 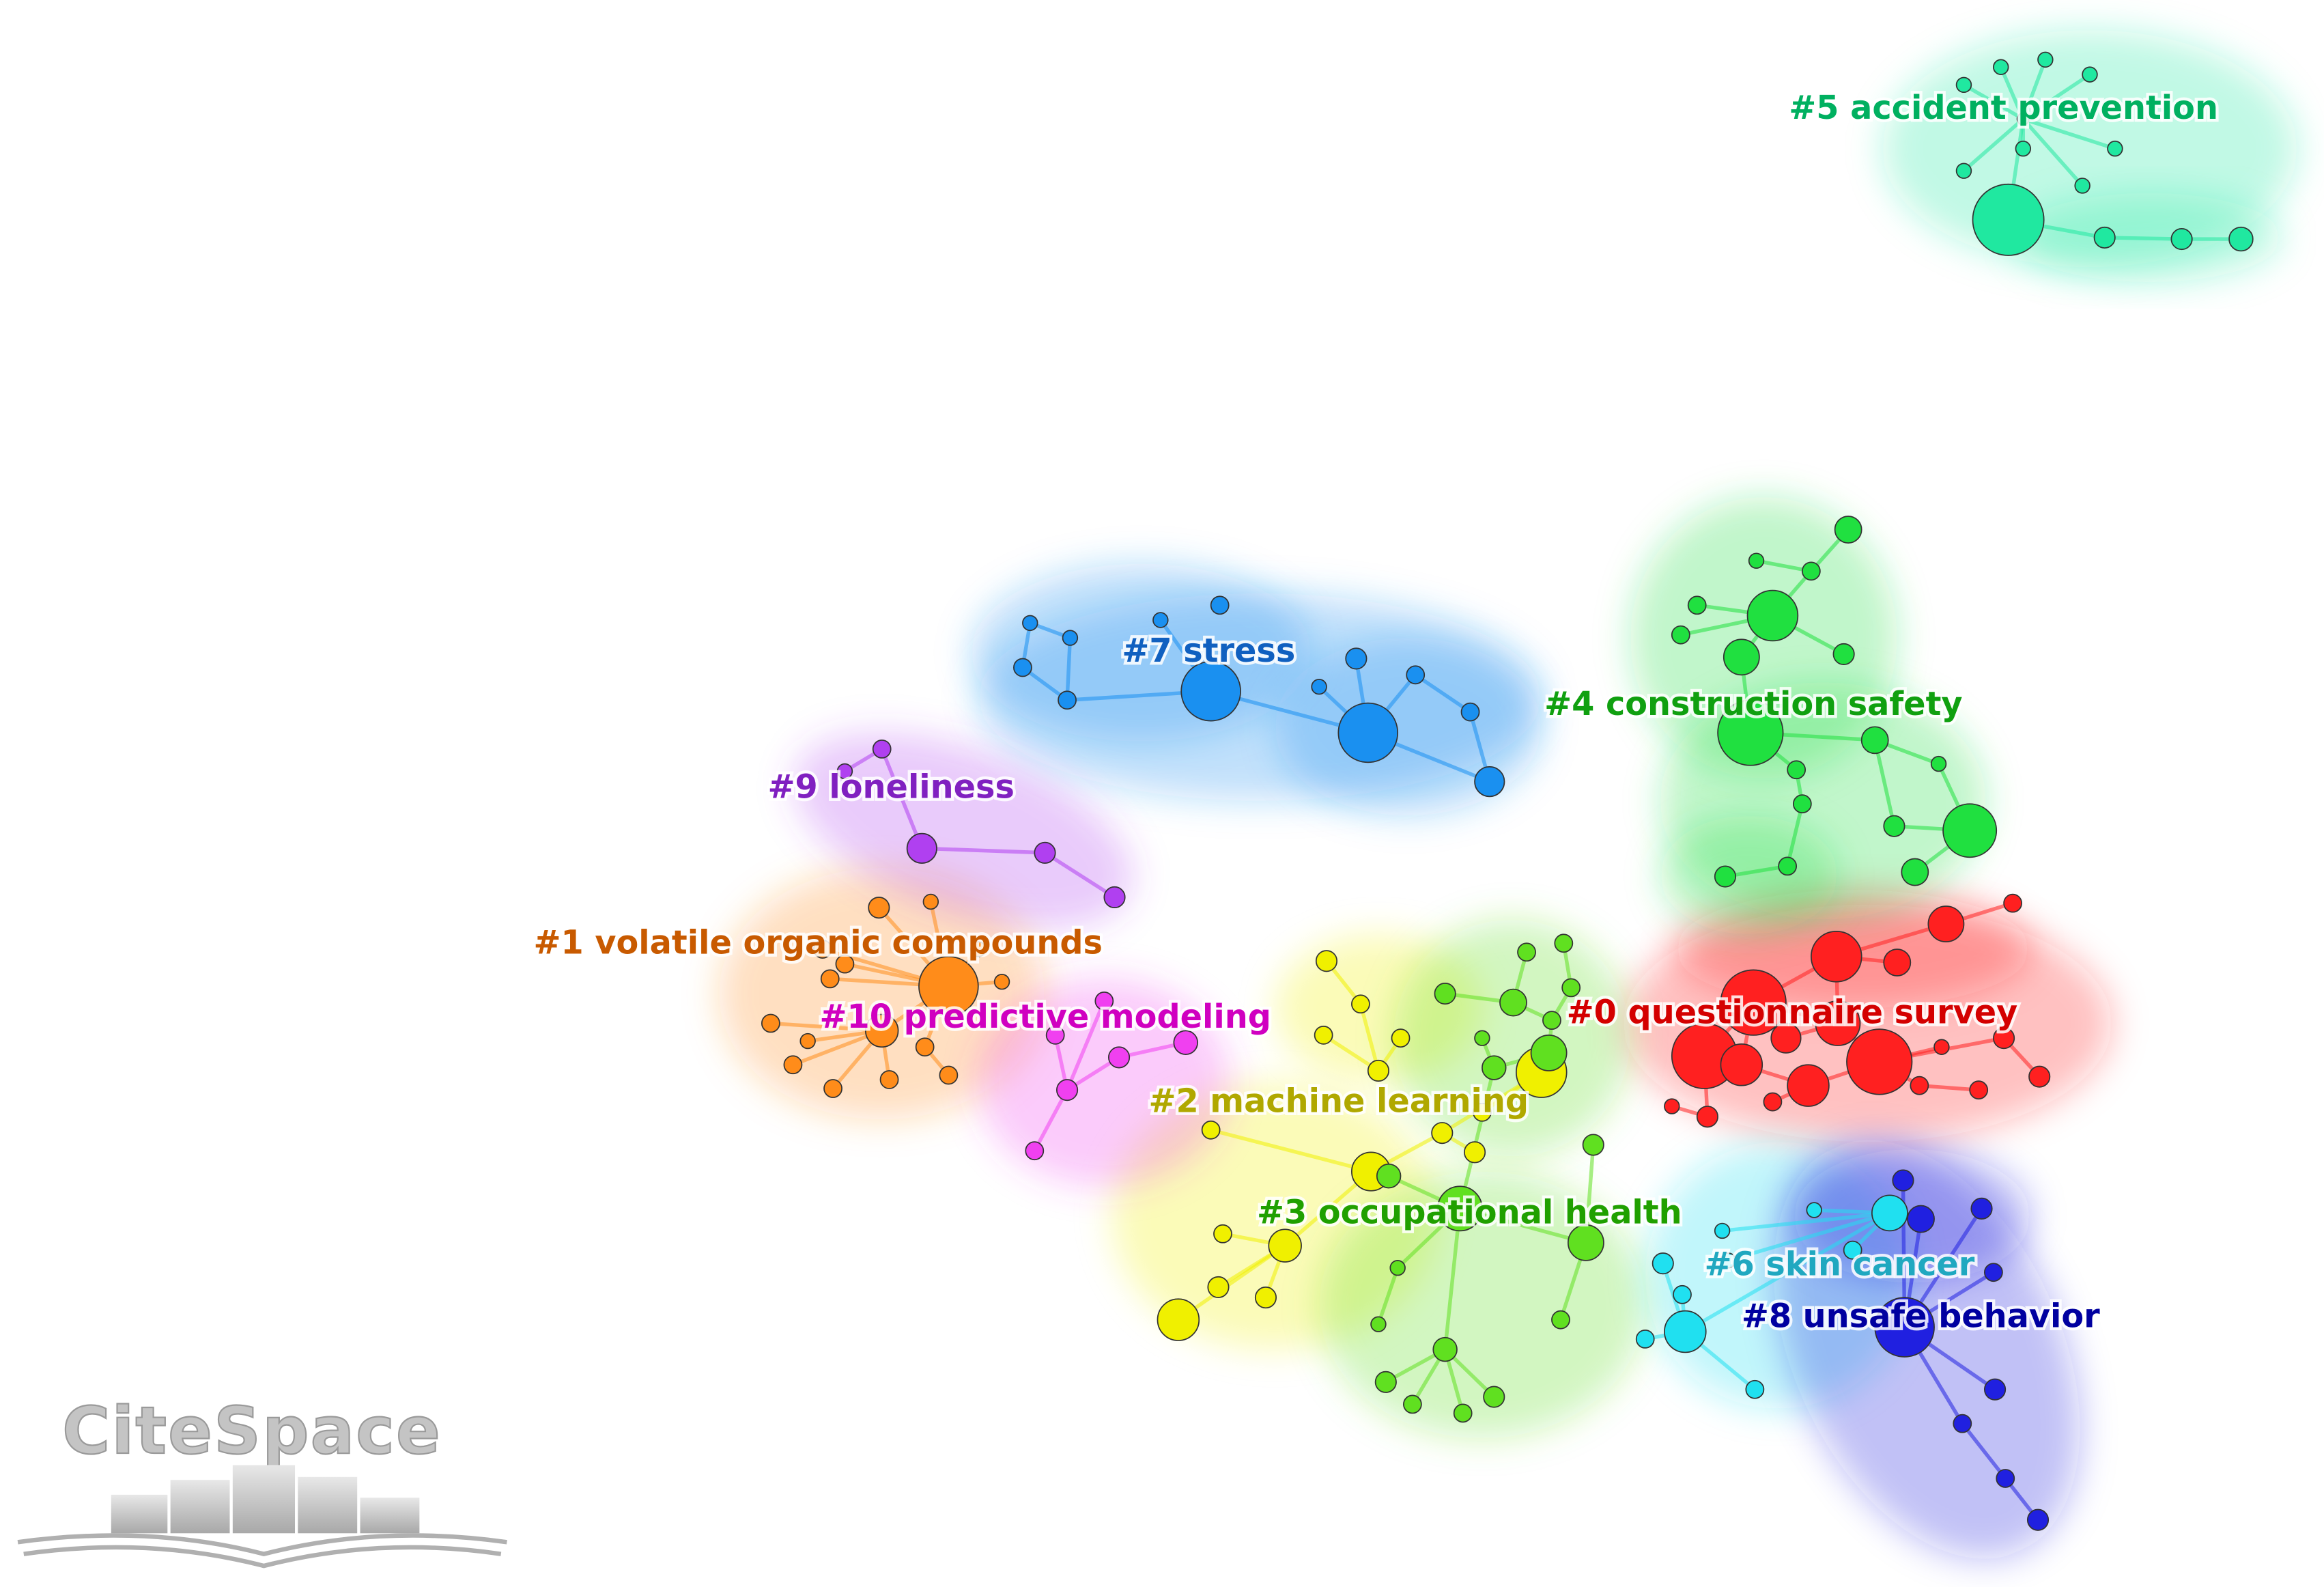 I want to click on cluster-label: #4 construction safety, so click(x=1753, y=704).